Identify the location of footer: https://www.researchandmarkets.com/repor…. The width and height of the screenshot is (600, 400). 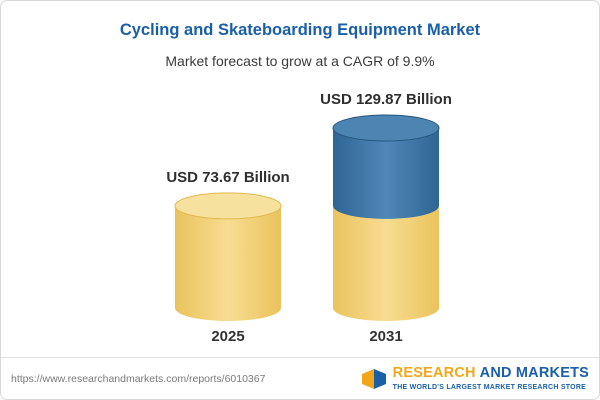
(300, 378).